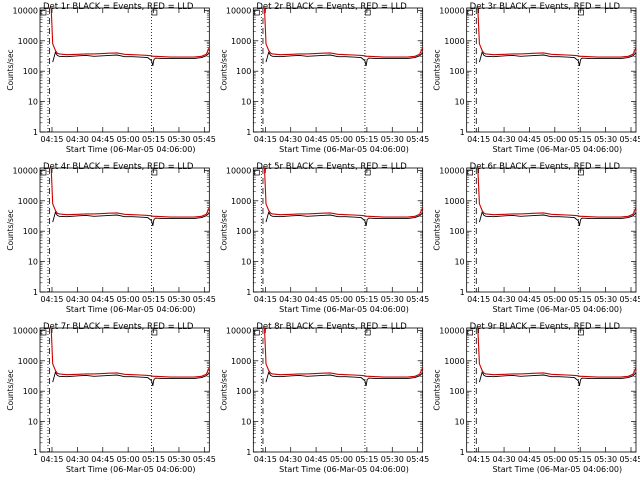 This screenshot has width=640, height=480. Describe the element at coordinates (545, 167) in the screenshot. I see `chart-title: Det 6r BLACK = Events, RED = LLD` at that location.